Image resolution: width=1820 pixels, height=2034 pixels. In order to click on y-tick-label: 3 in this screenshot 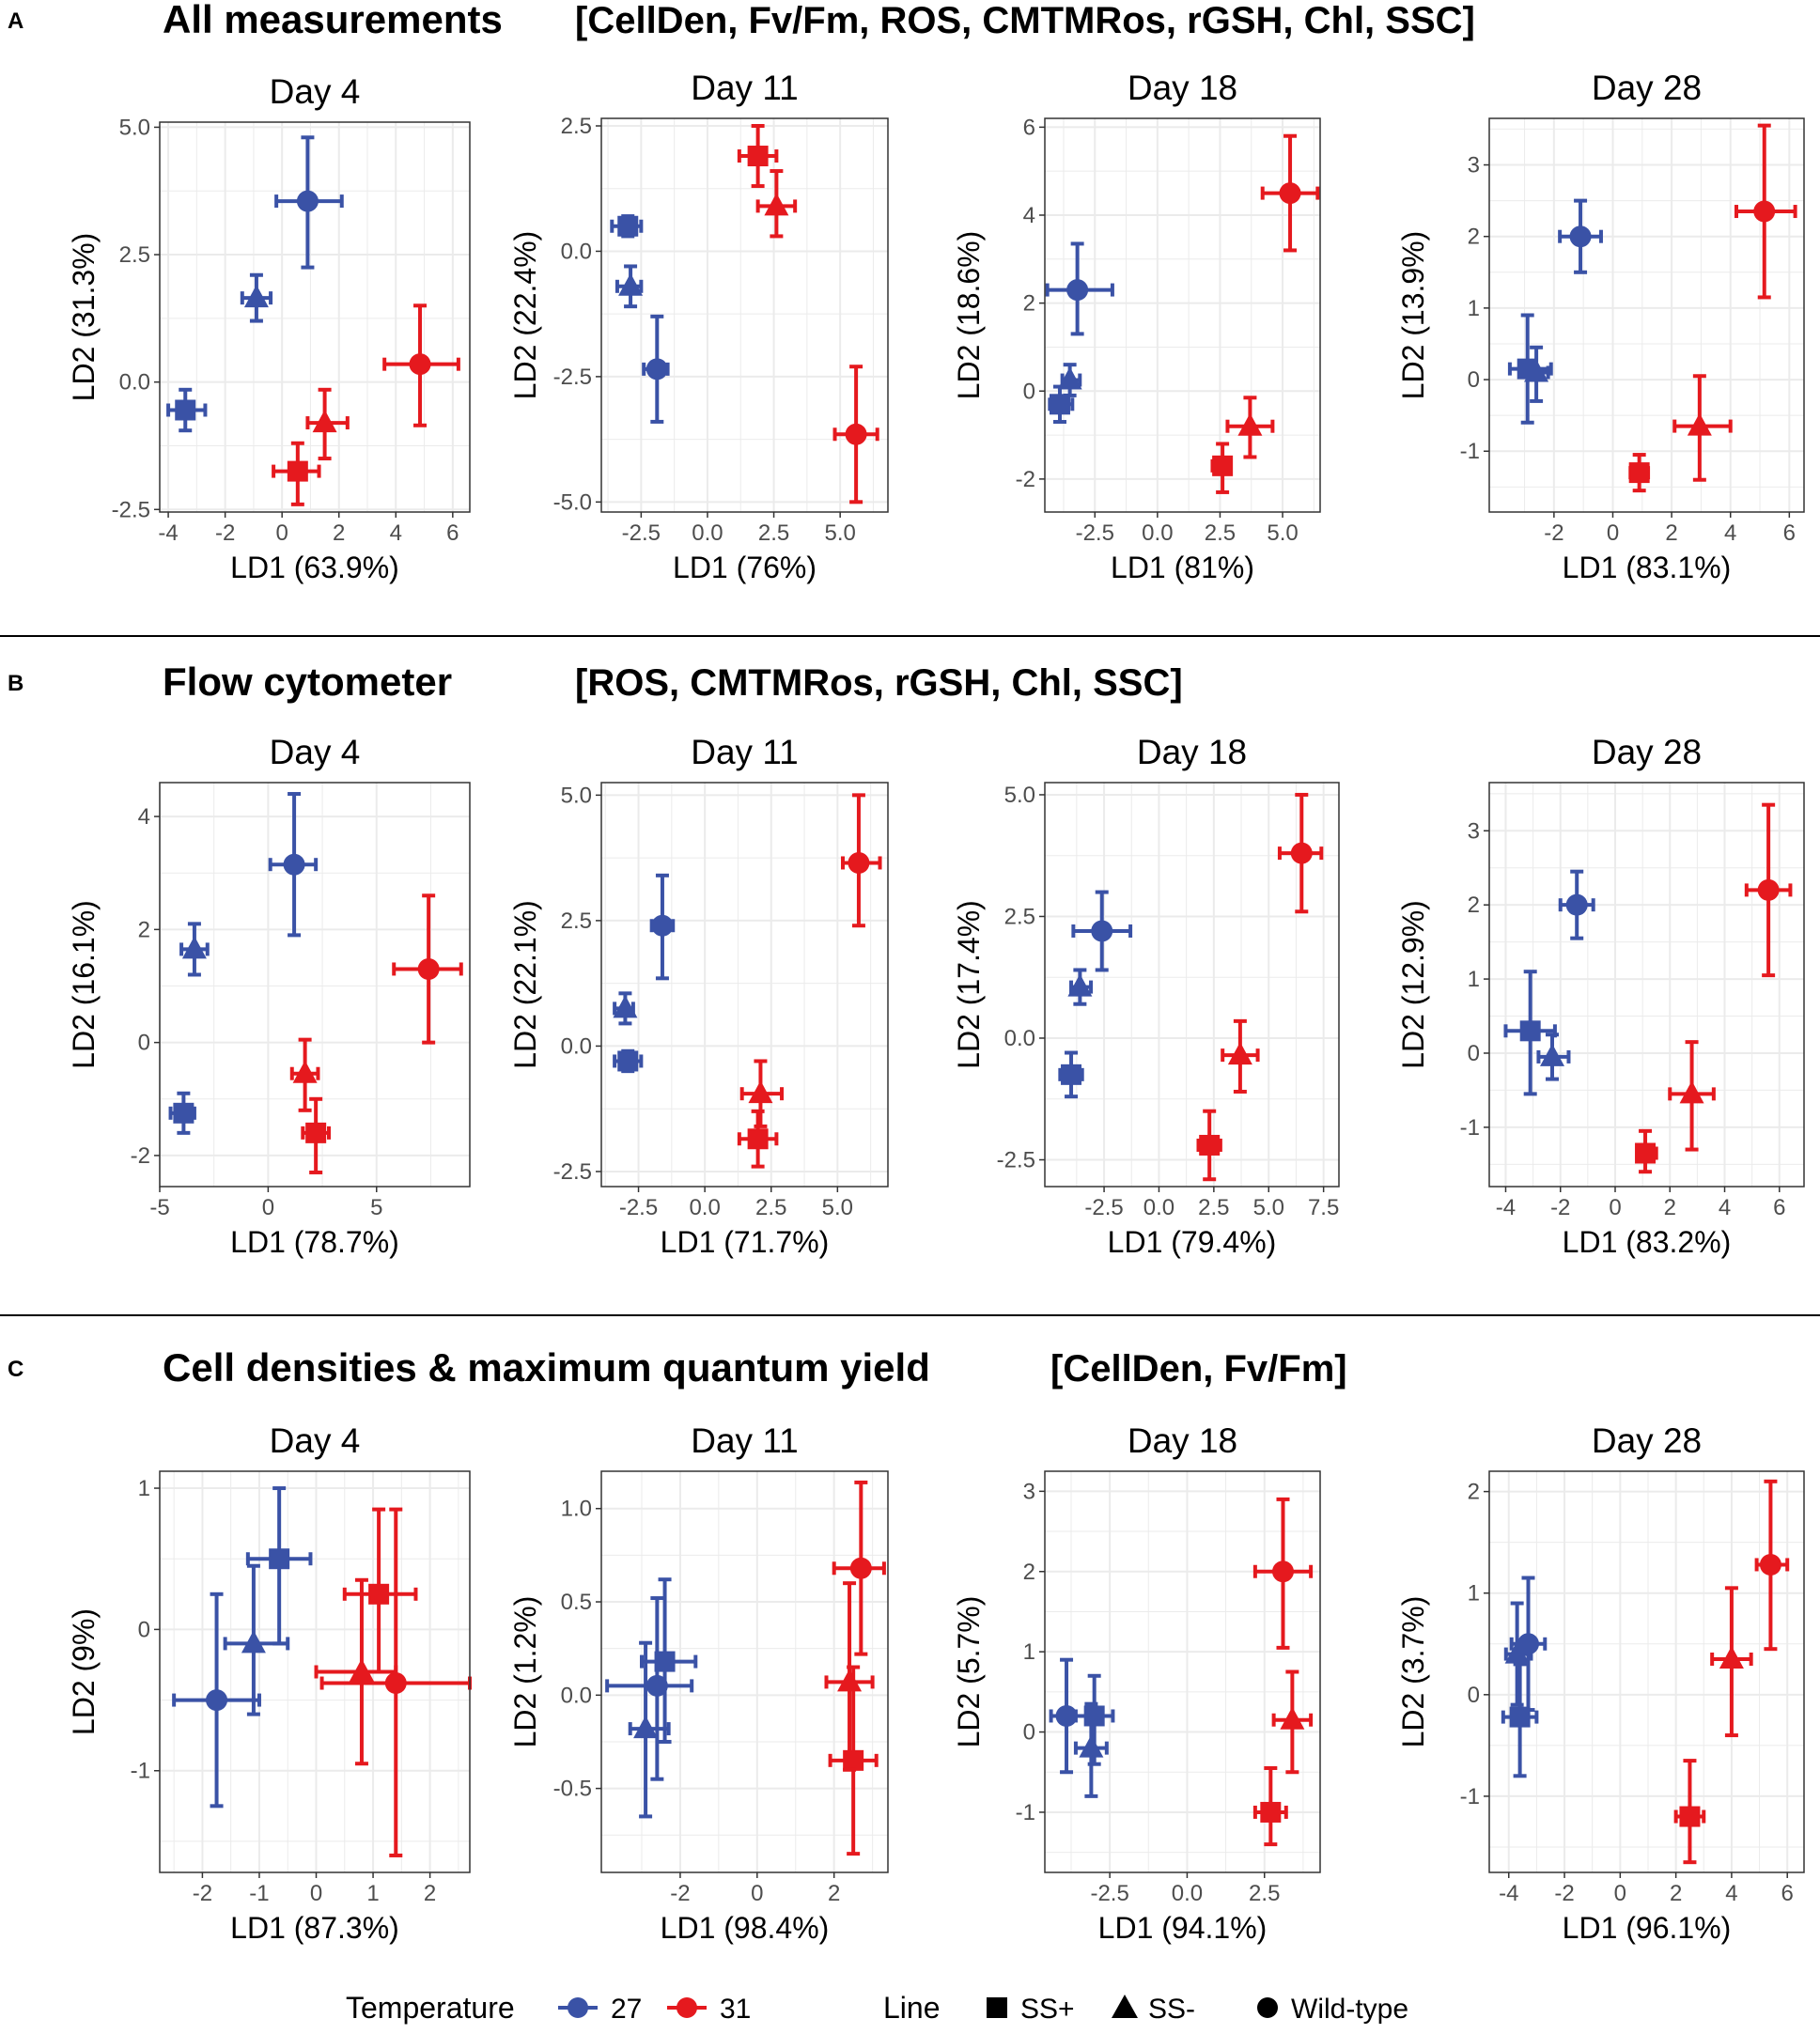, I will do `click(1029, 1491)`.